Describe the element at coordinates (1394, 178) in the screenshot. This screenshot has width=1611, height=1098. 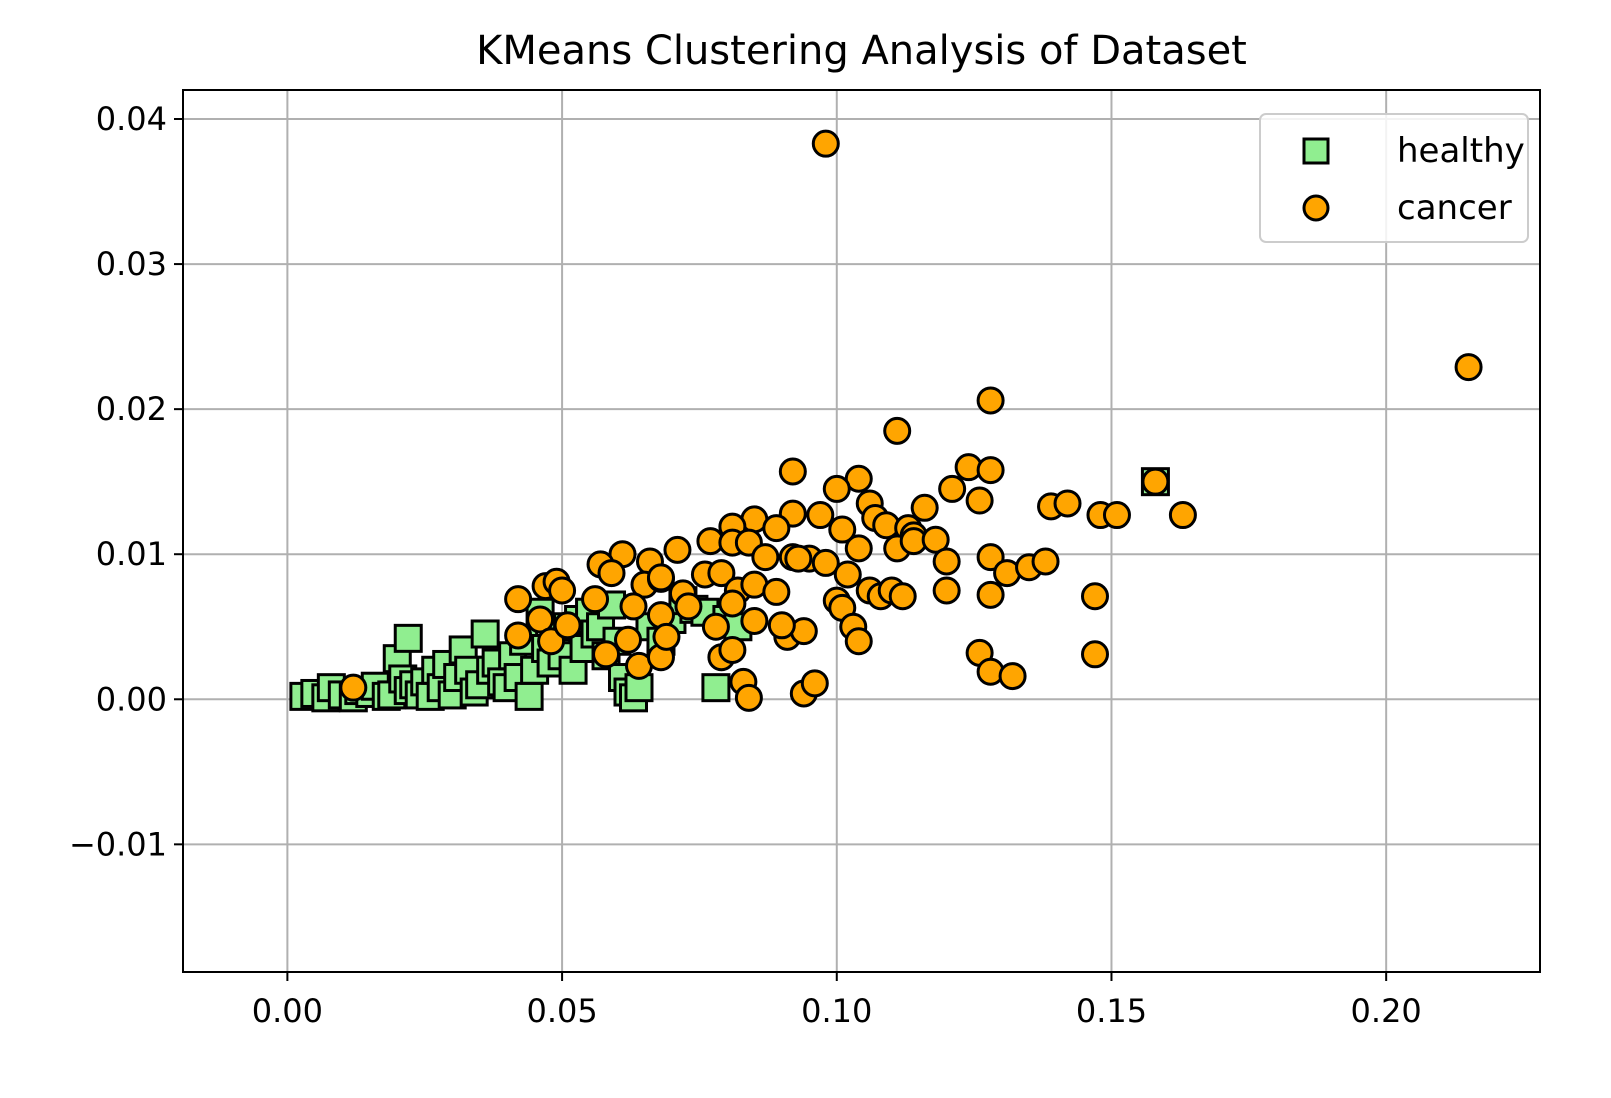
I see `legend: healthy cancer` at that location.